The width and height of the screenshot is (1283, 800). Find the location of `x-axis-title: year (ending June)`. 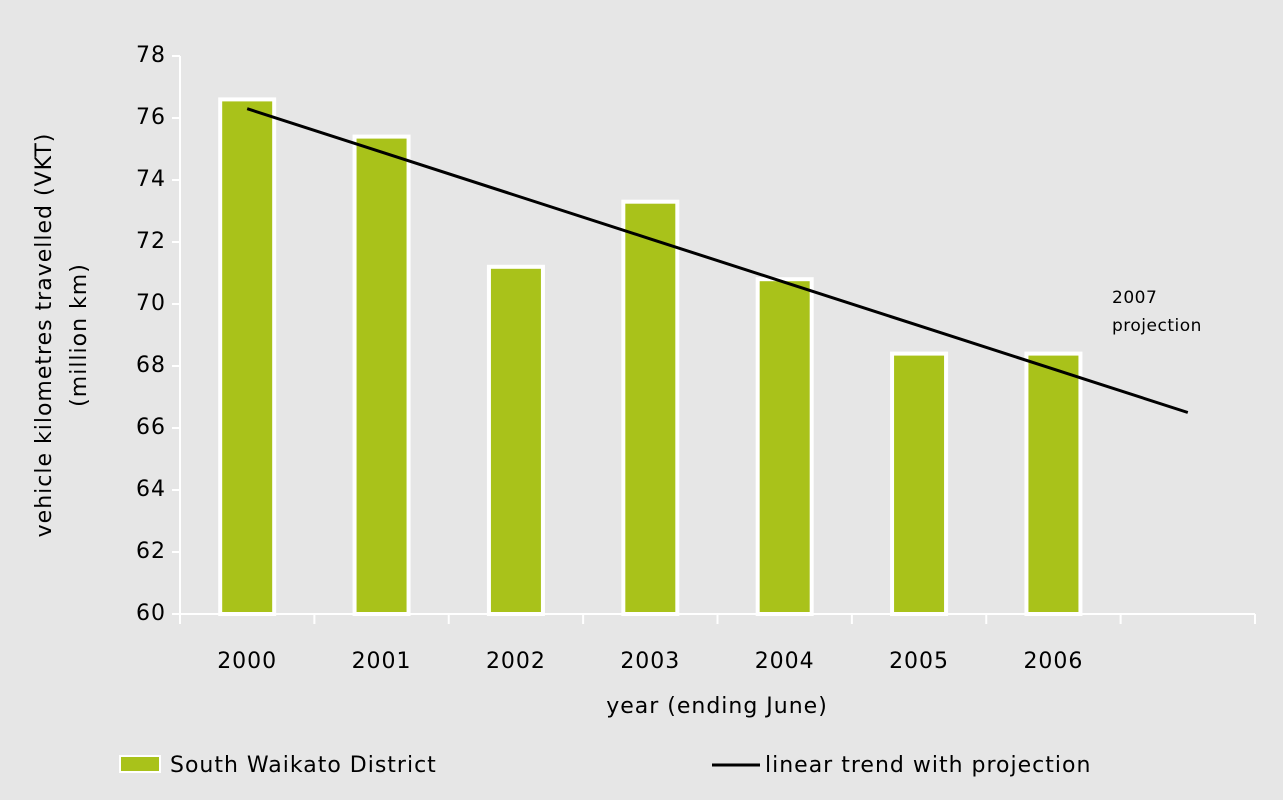

x-axis-title: year (ending June) is located at coordinates (717, 706).